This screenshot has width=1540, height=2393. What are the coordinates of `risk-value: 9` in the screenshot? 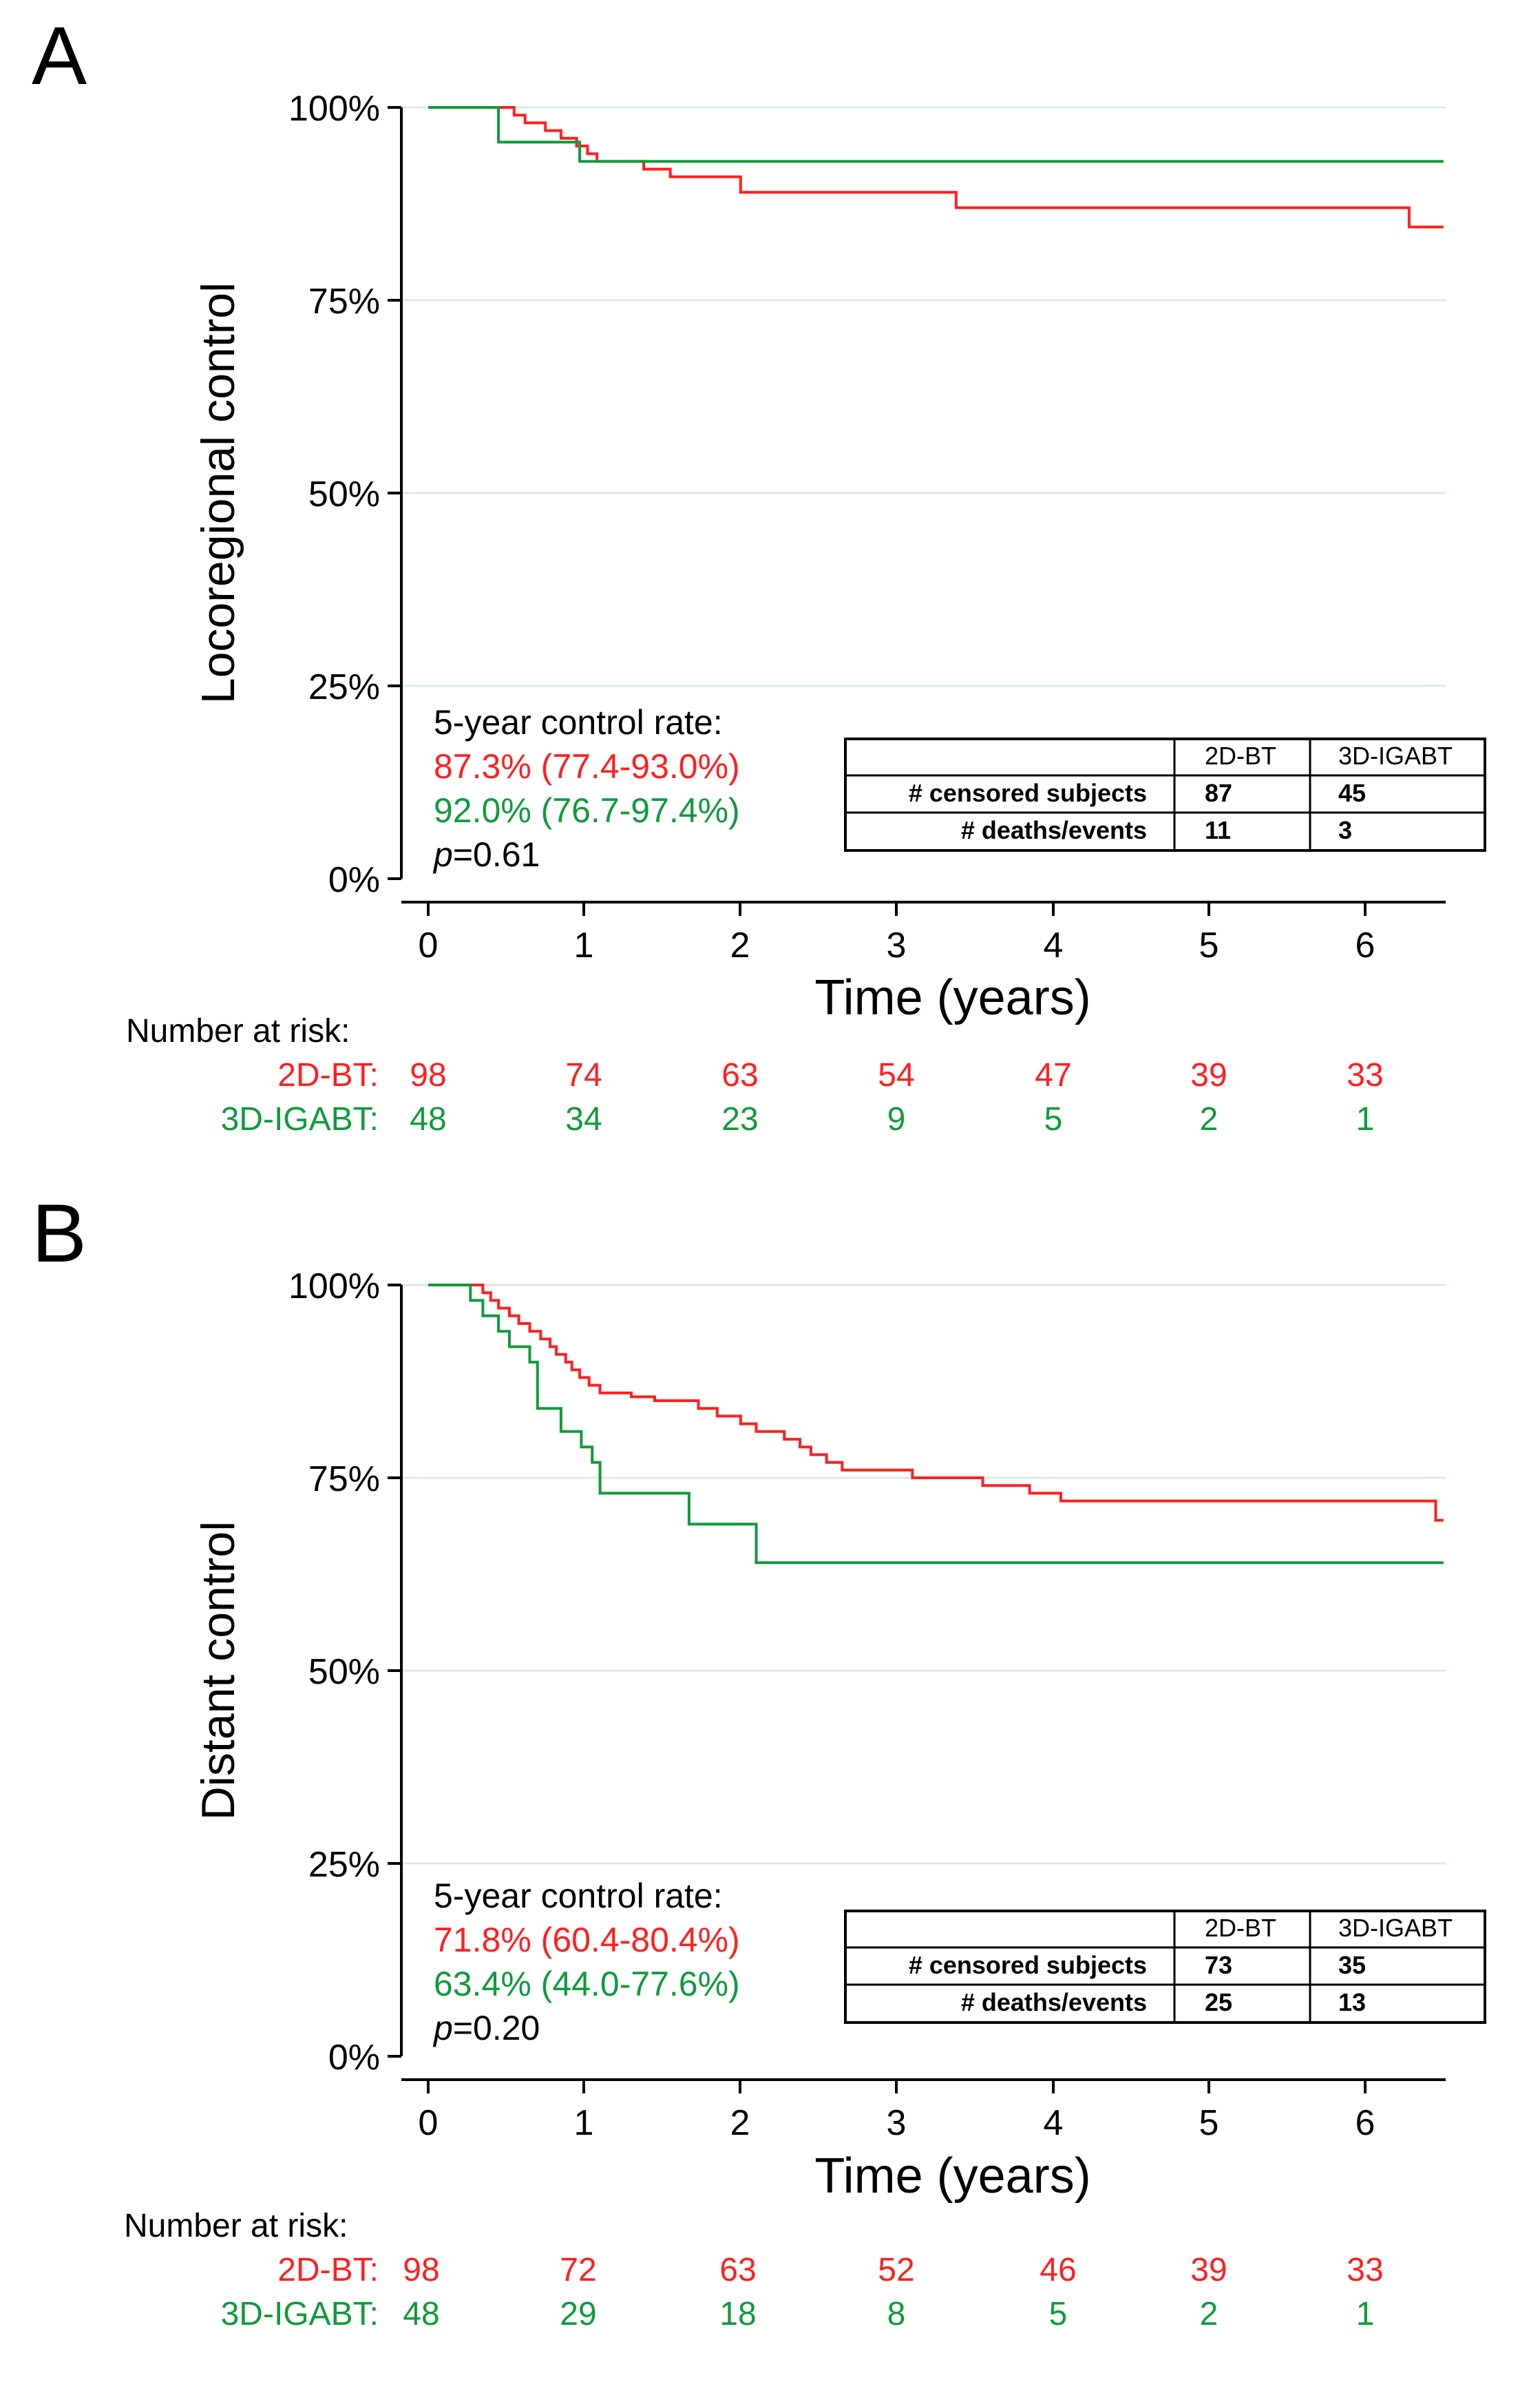 It's located at (896, 1119).